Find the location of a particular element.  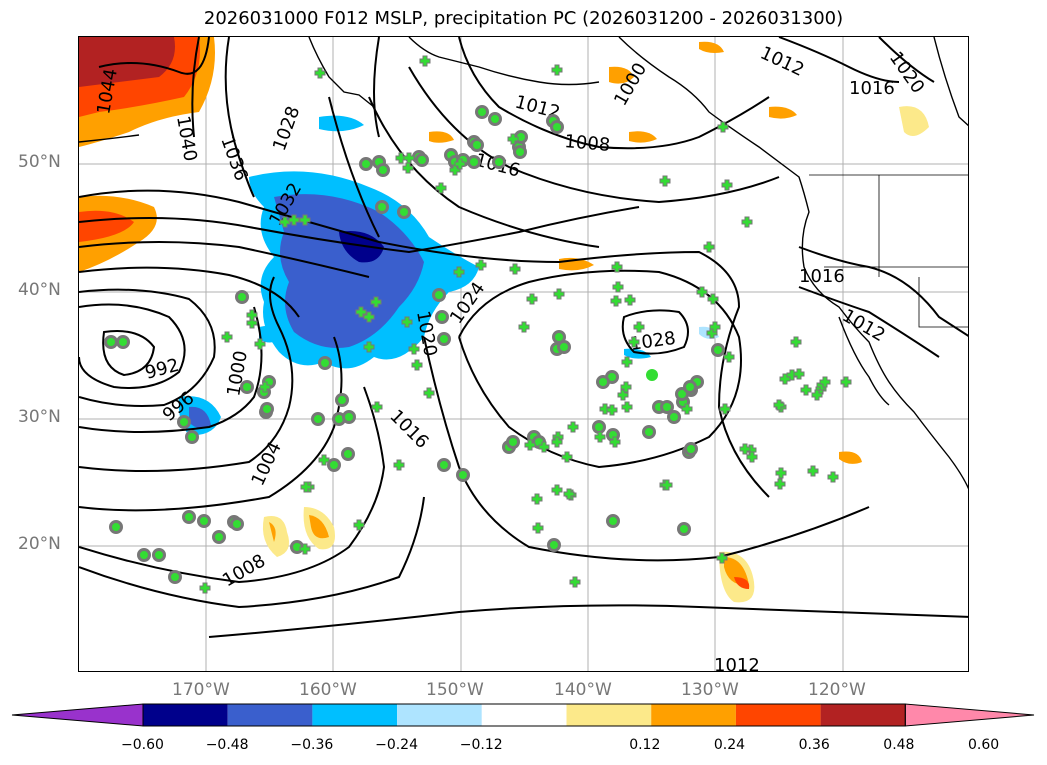

lon-label-160w: 160°W is located at coordinates (328, 690).